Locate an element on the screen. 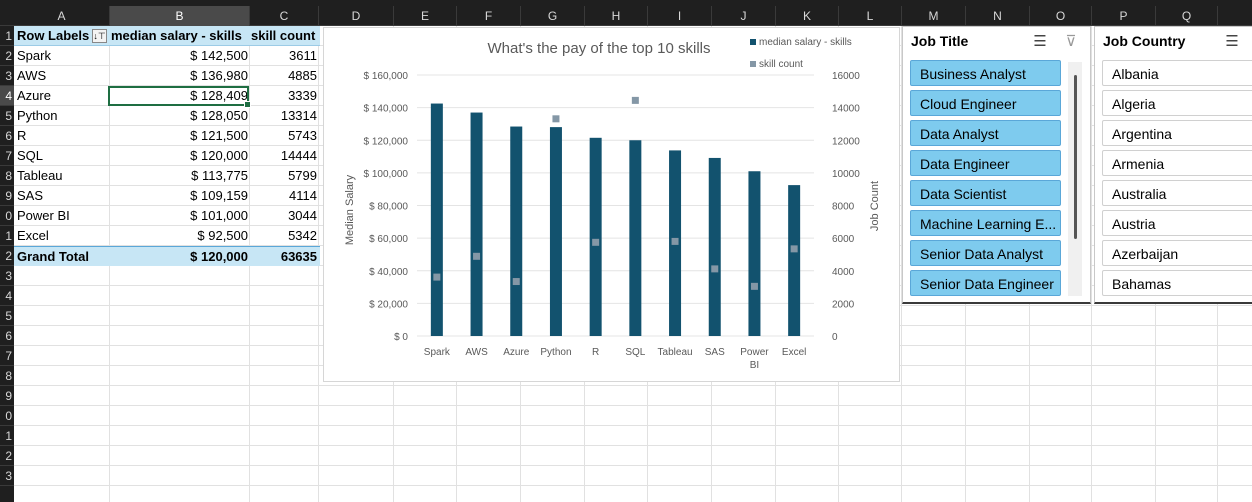  column-header-k: K is located at coordinates (807, 16).